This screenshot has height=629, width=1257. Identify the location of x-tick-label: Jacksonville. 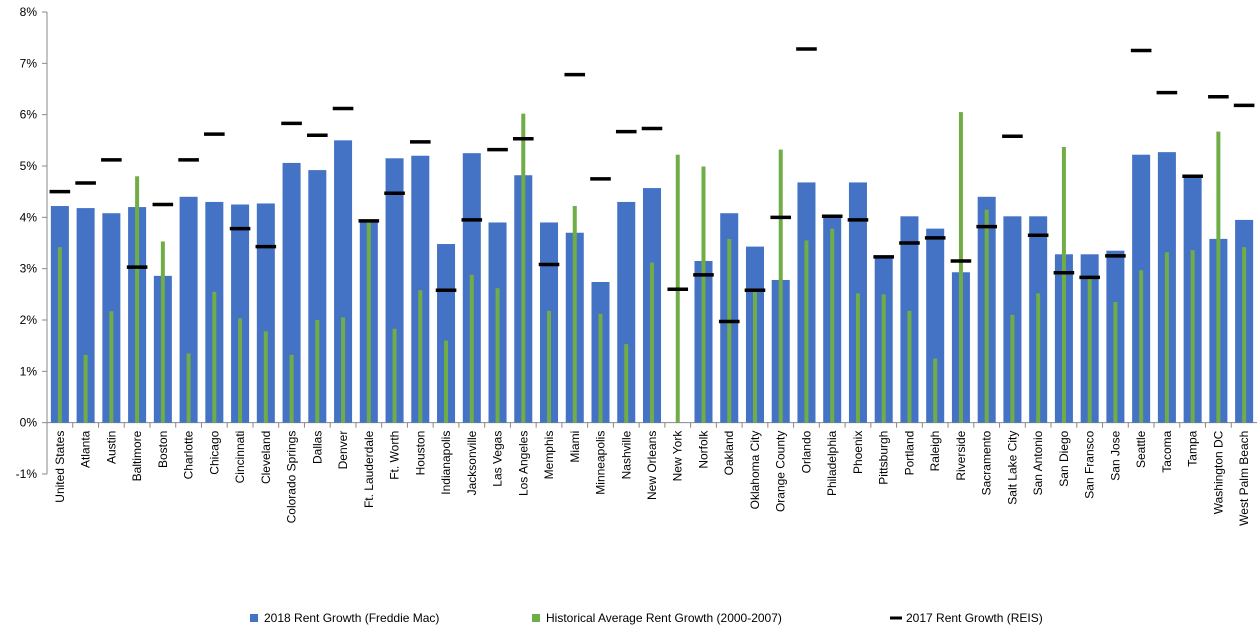
(472, 462).